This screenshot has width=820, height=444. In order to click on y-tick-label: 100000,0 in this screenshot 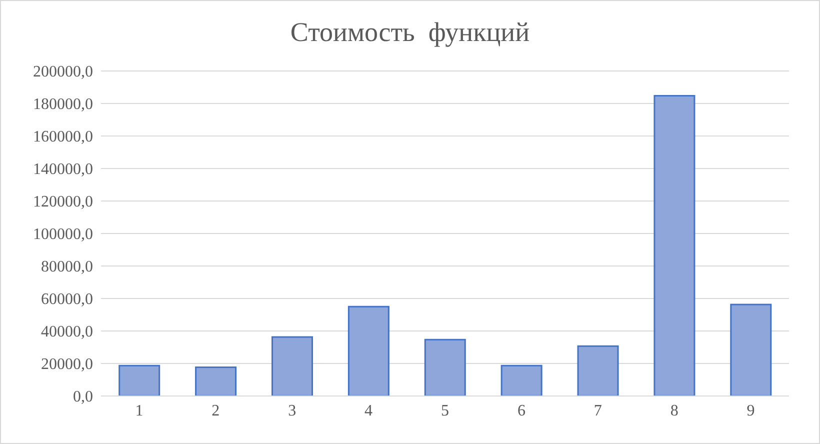, I will do `click(63, 235)`.